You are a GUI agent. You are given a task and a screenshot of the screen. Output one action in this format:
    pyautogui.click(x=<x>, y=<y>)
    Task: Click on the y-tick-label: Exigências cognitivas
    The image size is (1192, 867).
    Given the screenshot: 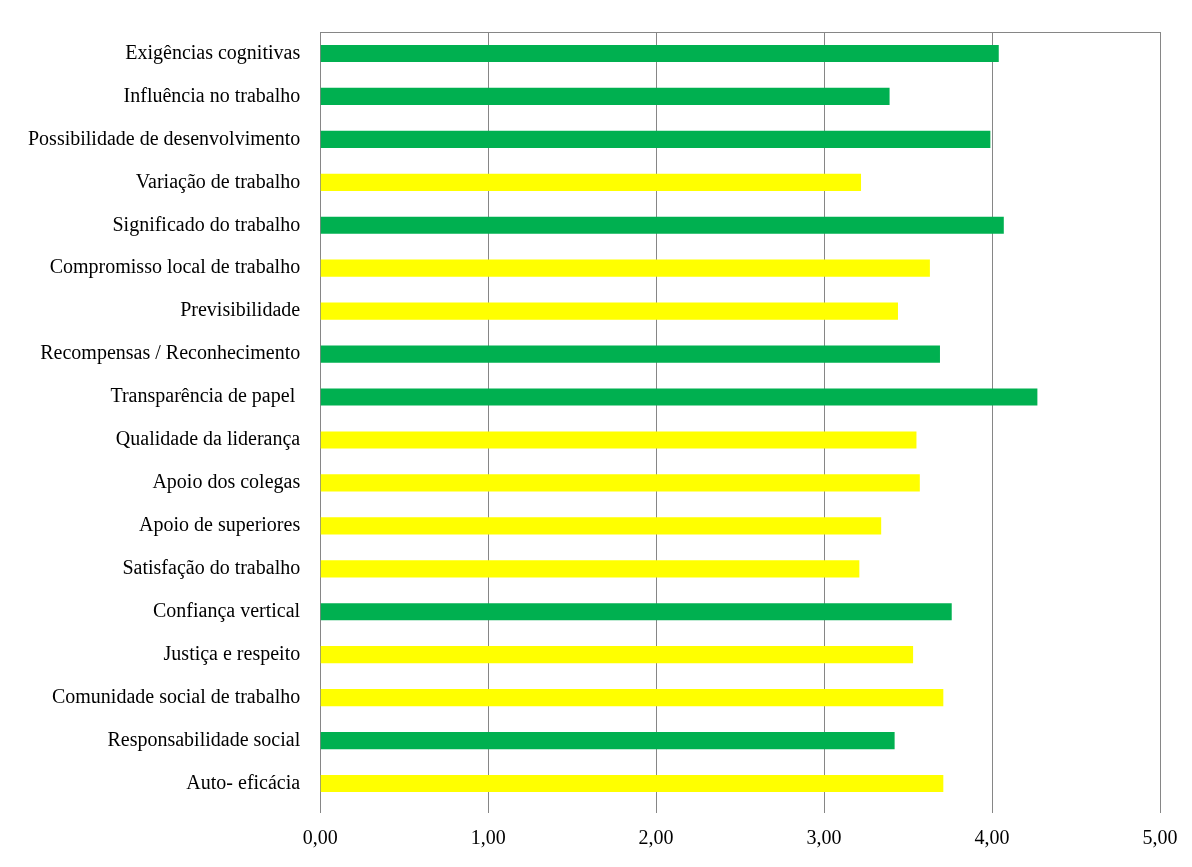 What is the action you would take?
    pyautogui.click(x=213, y=52)
    